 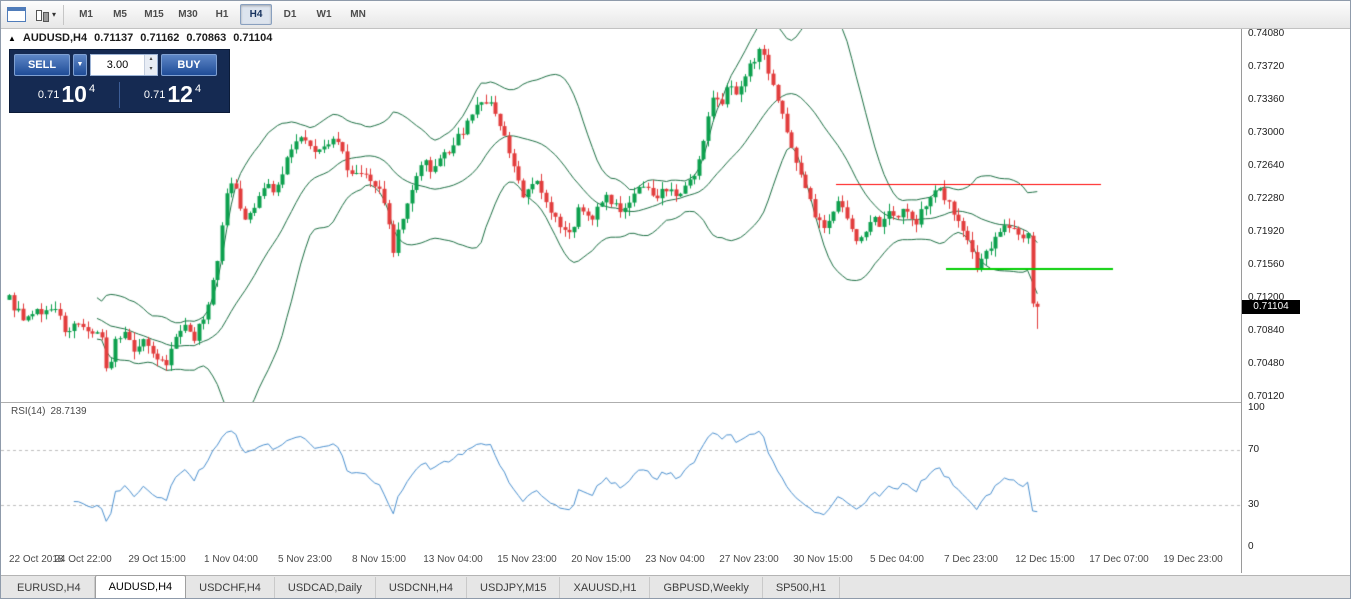 What do you see at coordinates (527, 559) in the screenshot?
I see `time-axis-label: 15 Nov 23:00` at bounding box center [527, 559].